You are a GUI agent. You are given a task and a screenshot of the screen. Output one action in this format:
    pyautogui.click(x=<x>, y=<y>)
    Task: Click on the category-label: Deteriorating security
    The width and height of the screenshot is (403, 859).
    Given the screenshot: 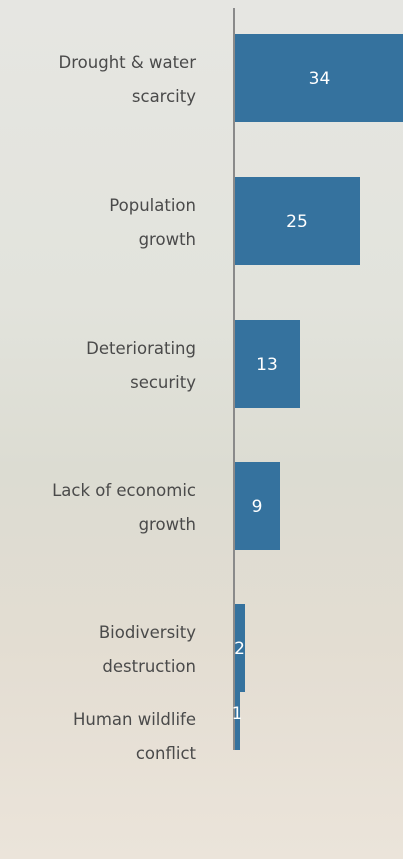 What is the action you would take?
    pyautogui.click(x=141, y=365)
    